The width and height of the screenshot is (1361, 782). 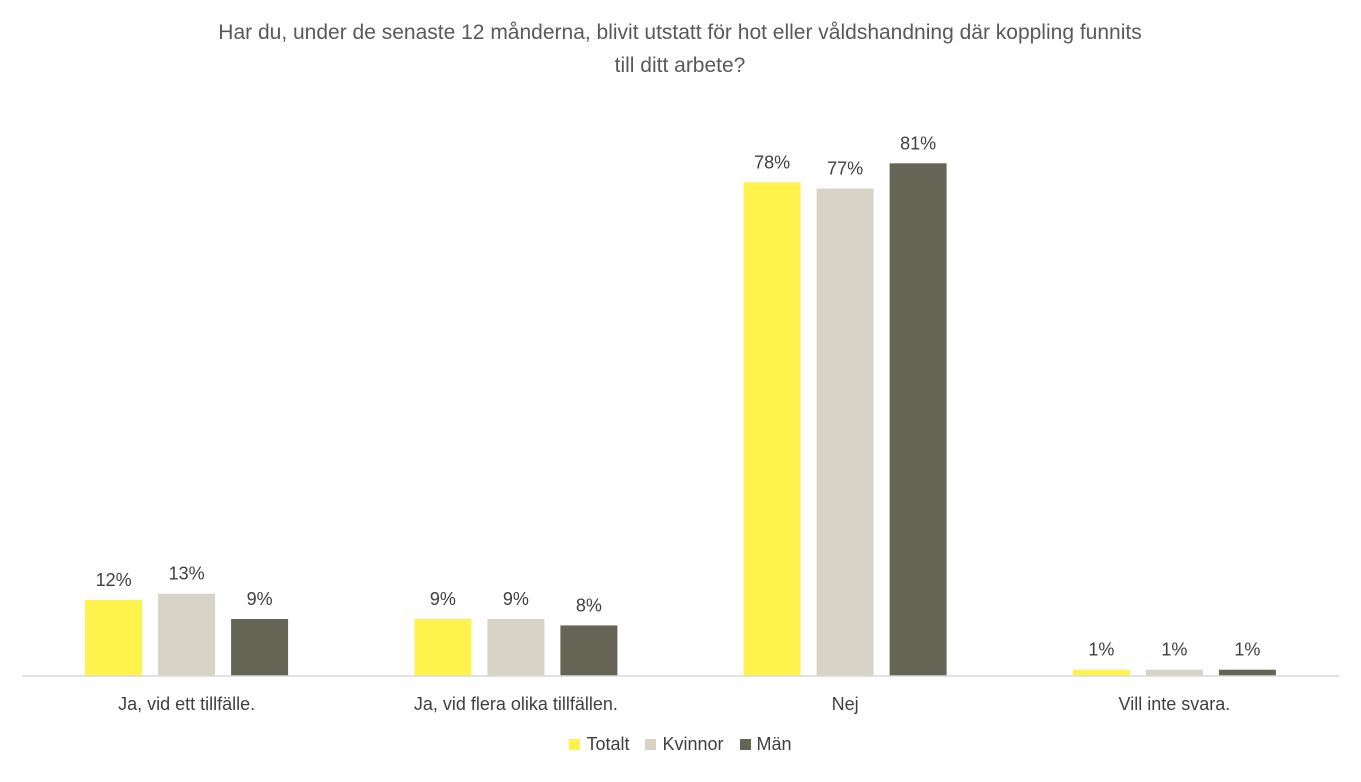 I want to click on legend-item-0: Totalt, so click(x=599, y=744).